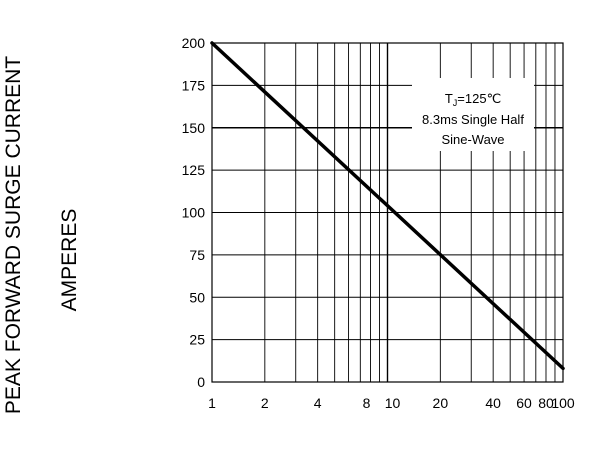  I want to click on y-tick-label: 175, so click(194, 85).